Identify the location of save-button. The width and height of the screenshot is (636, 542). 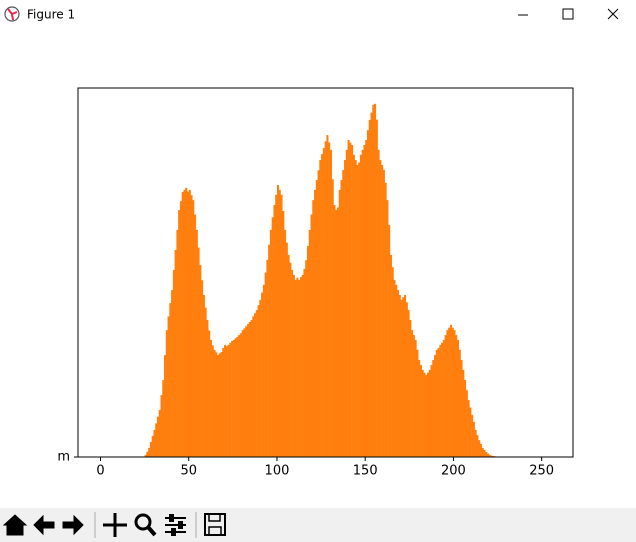
(215, 524).